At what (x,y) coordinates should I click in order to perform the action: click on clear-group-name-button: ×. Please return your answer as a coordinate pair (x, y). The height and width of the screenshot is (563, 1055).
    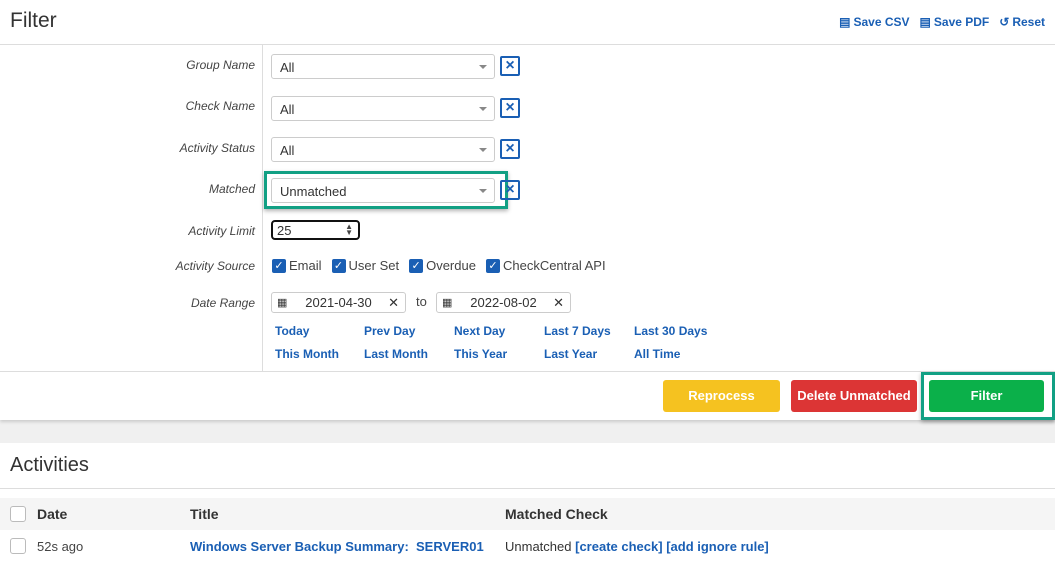
    Looking at the image, I should click on (510, 66).